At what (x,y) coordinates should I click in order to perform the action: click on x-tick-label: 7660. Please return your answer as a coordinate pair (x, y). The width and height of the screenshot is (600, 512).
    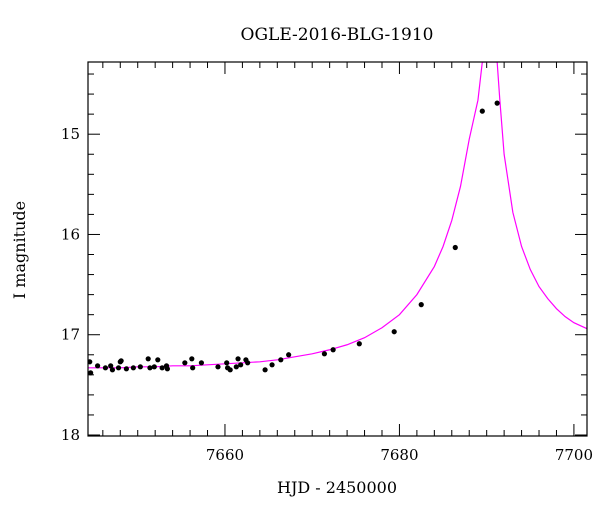
    Looking at the image, I should click on (225, 455).